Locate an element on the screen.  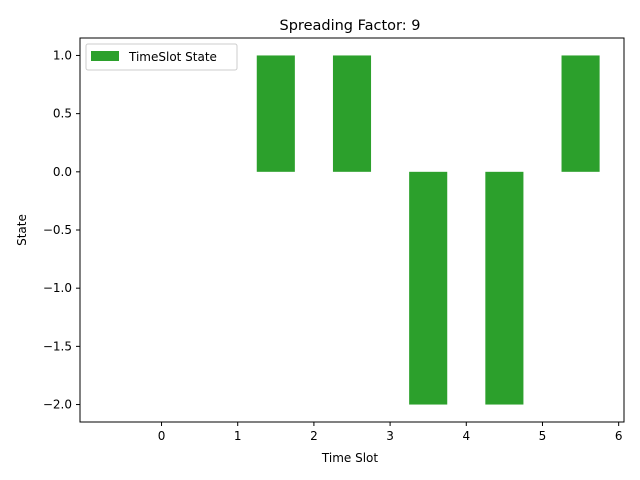
y-tick-label: −2.0 is located at coordinates (57, 405).